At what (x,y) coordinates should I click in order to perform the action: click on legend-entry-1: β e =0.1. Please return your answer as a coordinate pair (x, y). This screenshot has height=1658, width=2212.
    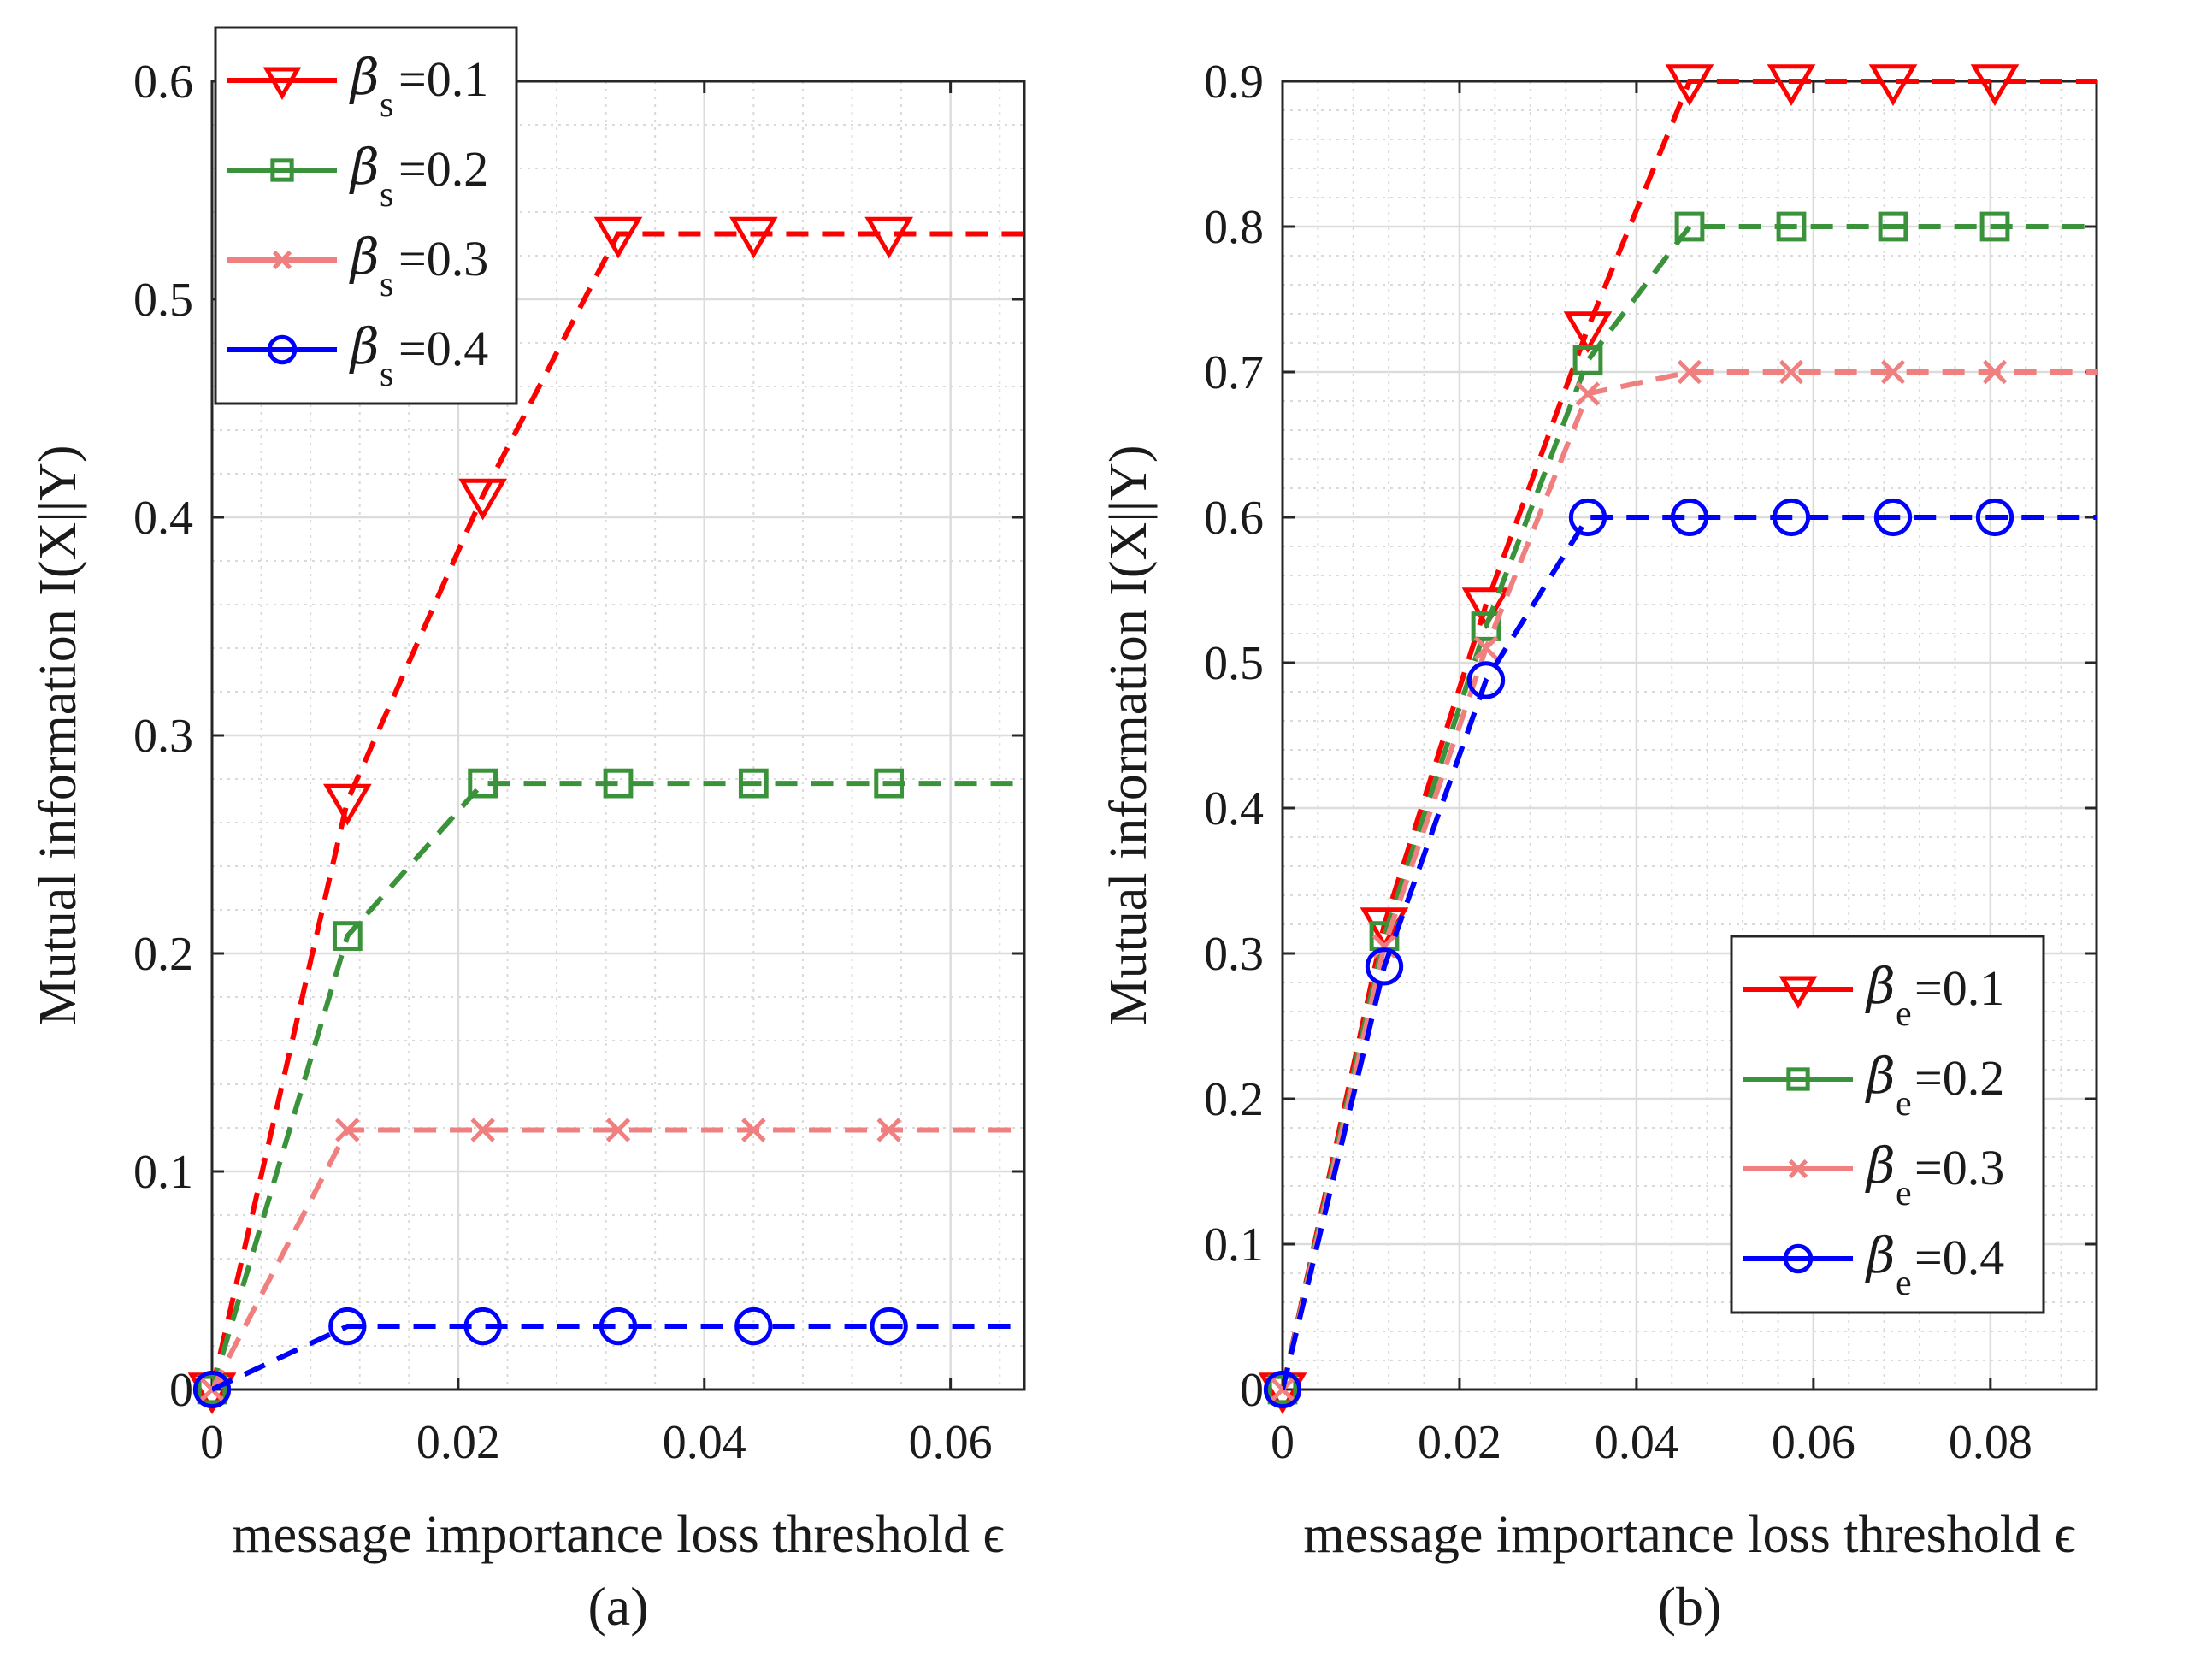
    Looking at the image, I should click on (1873, 996).